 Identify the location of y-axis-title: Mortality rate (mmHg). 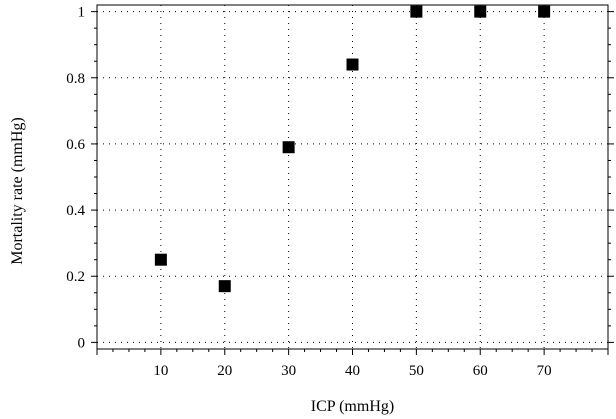
(17, 191).